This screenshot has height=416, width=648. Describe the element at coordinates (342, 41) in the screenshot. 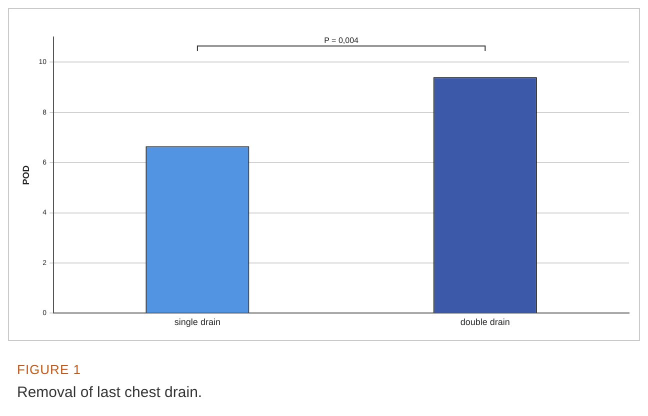

I see `annotation: P = 0,004` at that location.